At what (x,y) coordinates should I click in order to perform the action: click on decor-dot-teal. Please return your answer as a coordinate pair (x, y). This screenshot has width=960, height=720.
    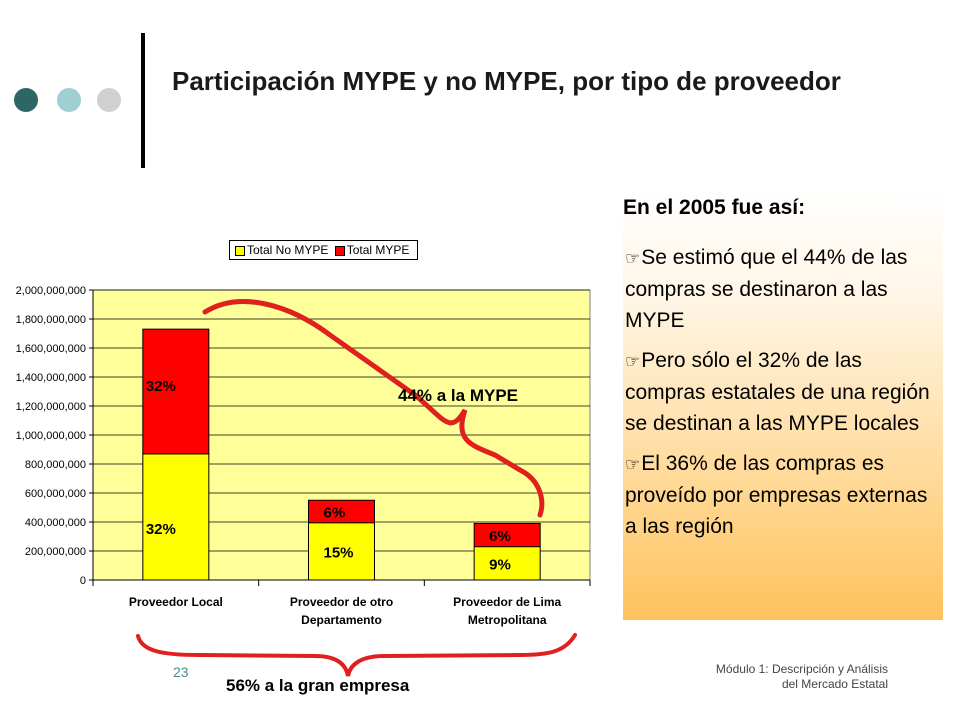
    Looking at the image, I should click on (69, 100).